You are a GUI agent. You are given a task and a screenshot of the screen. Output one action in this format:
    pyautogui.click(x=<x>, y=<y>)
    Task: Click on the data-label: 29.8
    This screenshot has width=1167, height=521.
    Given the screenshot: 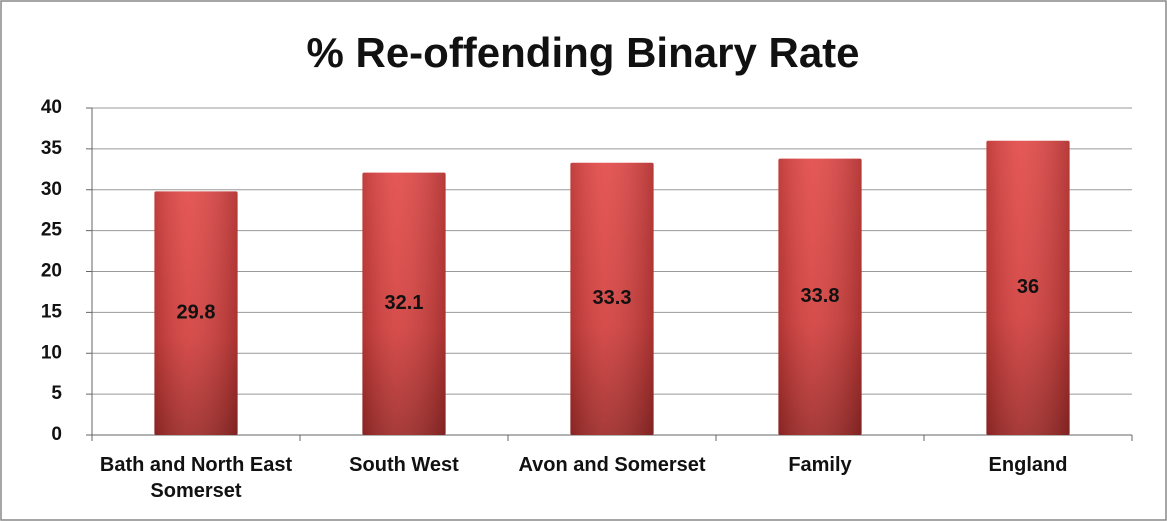 What is the action you would take?
    pyautogui.click(x=196, y=312)
    